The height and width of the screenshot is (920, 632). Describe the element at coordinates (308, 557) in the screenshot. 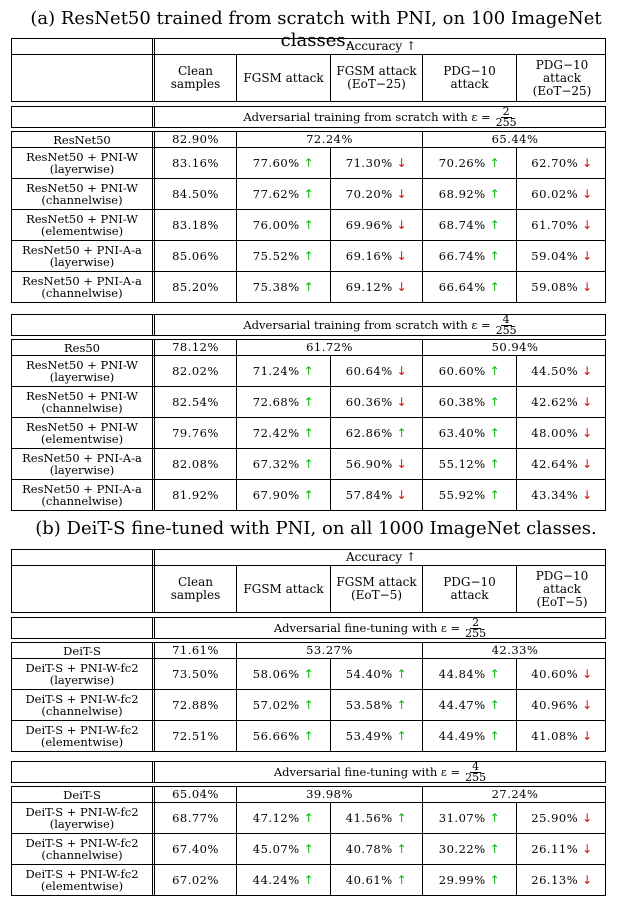

I see `header-accuracy-row: Accuracy ↑` at that location.